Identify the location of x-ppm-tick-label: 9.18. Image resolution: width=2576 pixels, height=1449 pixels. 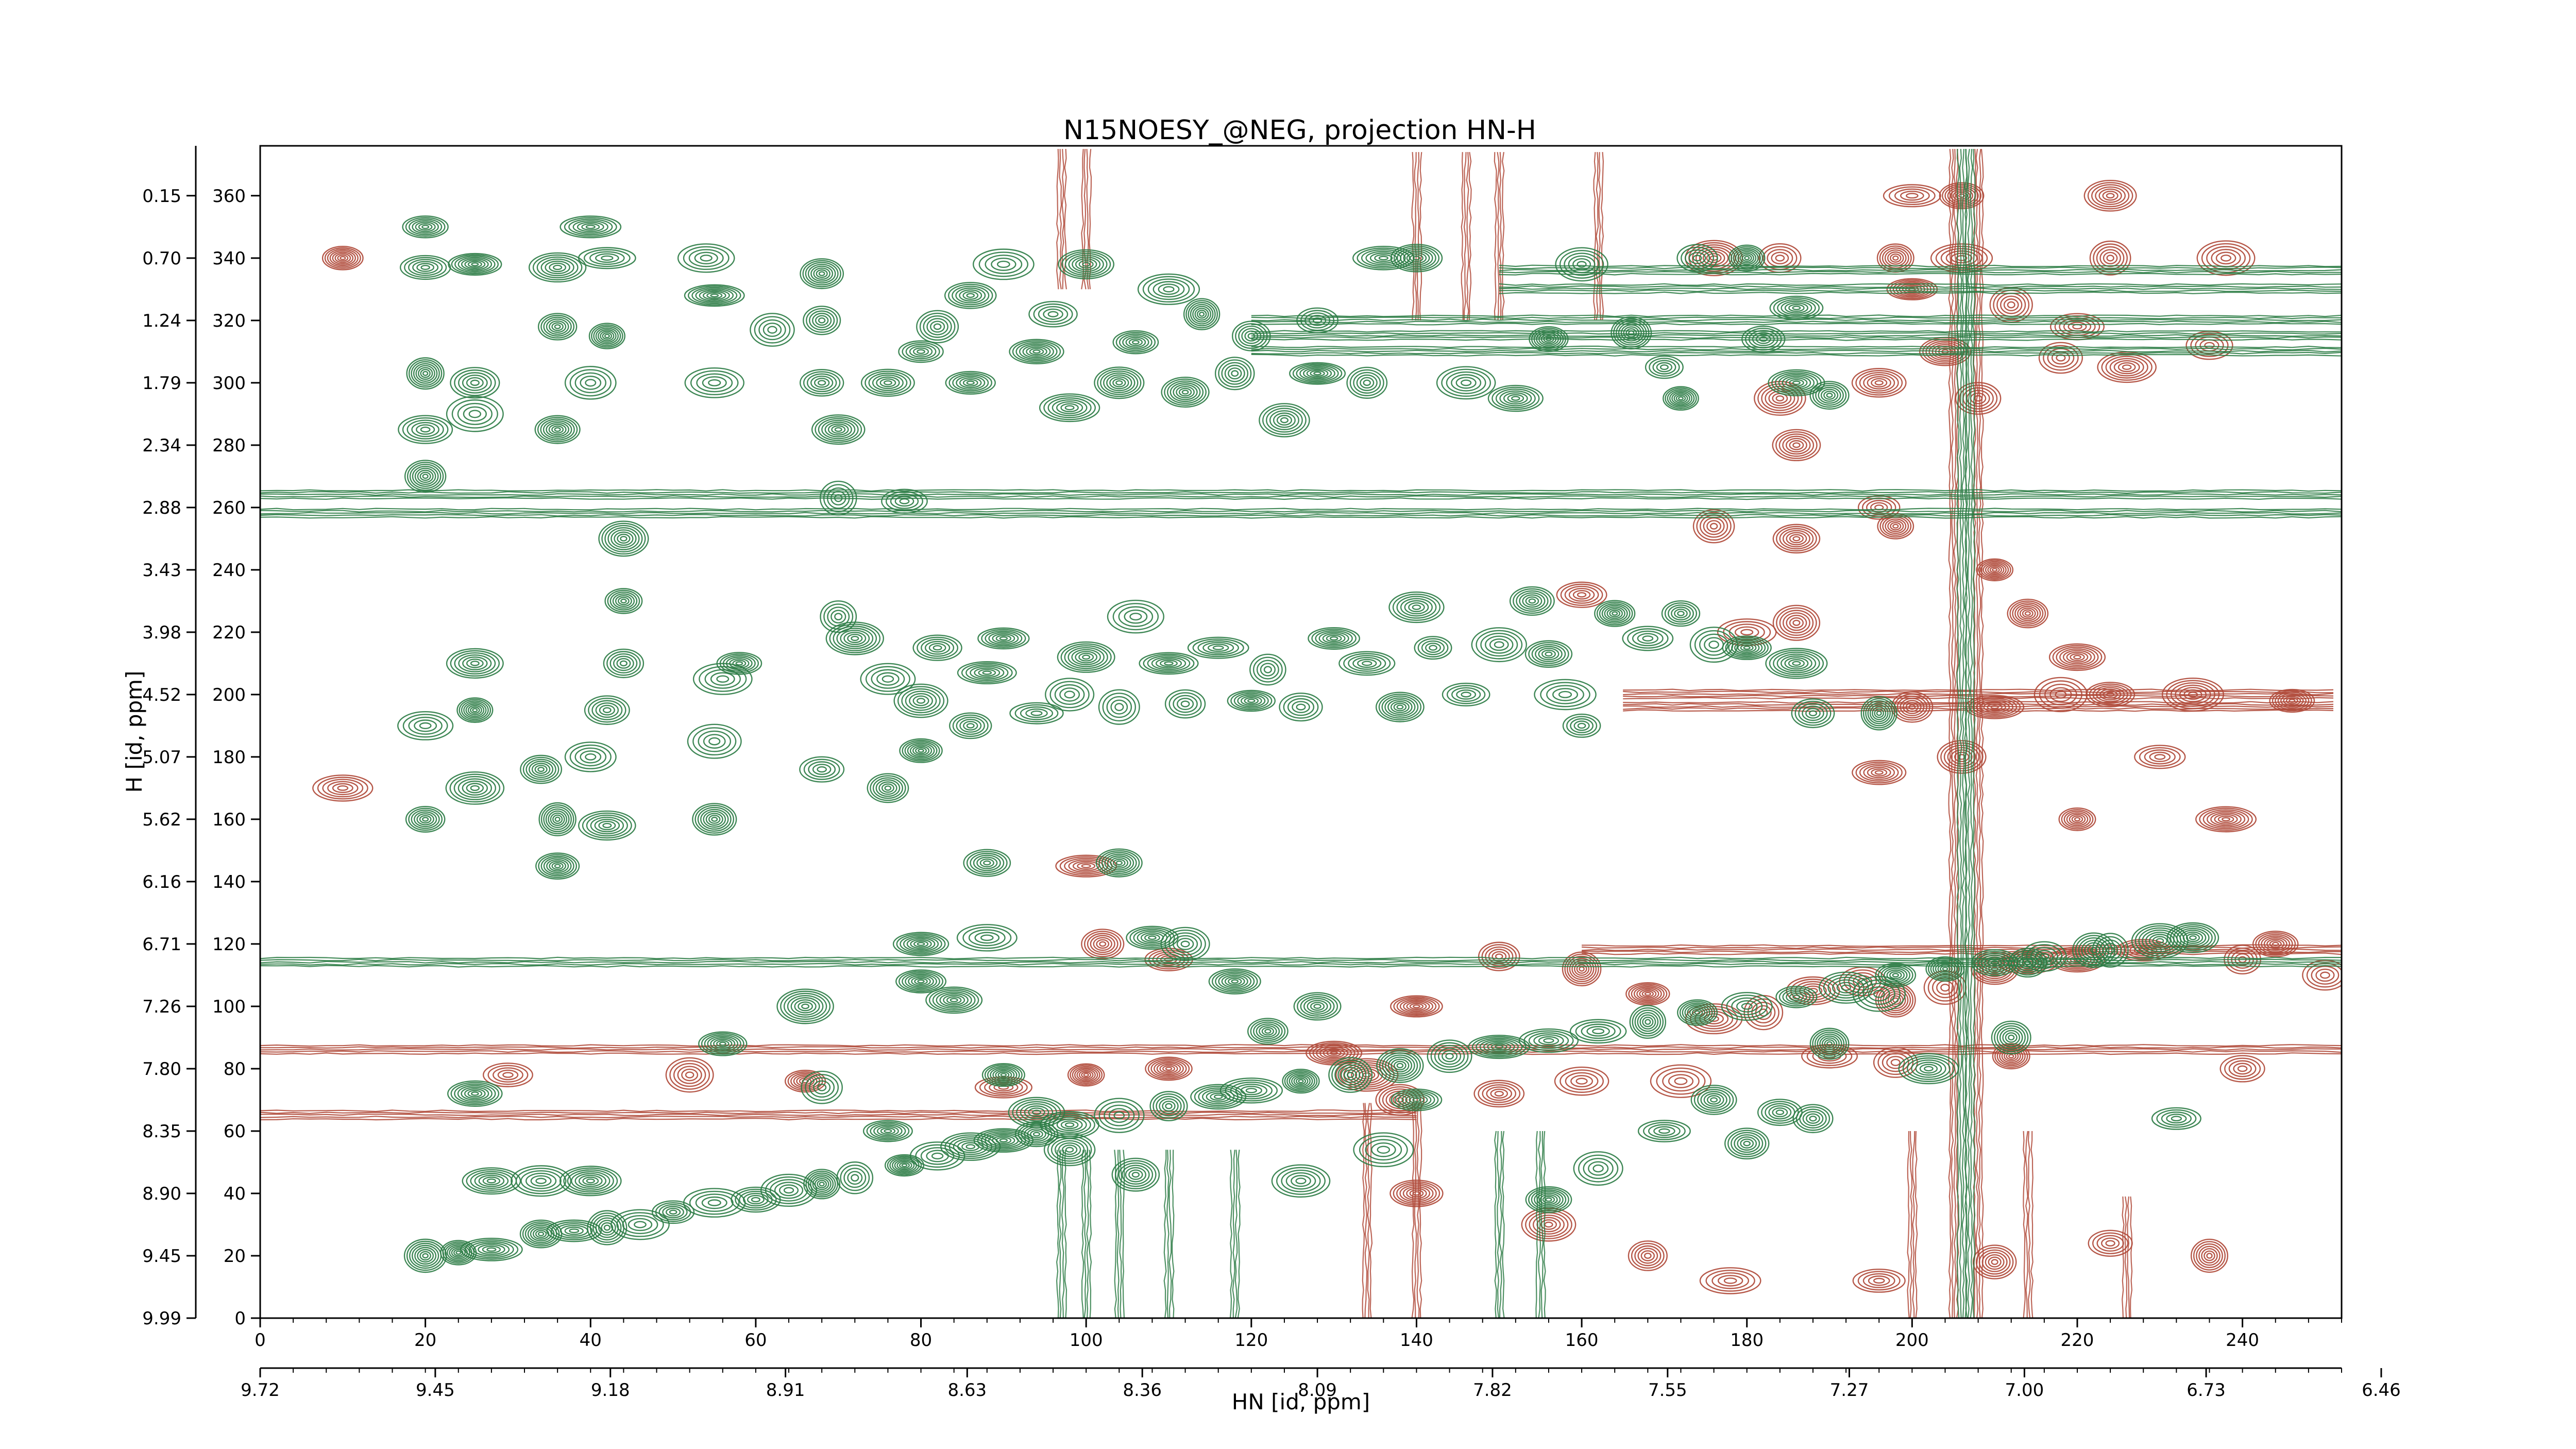
(610, 1390).